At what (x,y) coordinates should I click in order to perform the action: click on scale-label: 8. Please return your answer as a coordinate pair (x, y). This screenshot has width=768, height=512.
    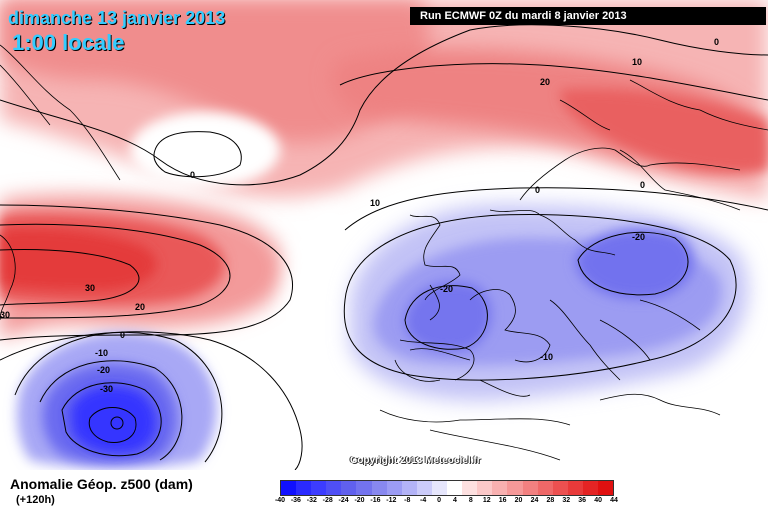
    Looking at the image, I should click on (470, 500).